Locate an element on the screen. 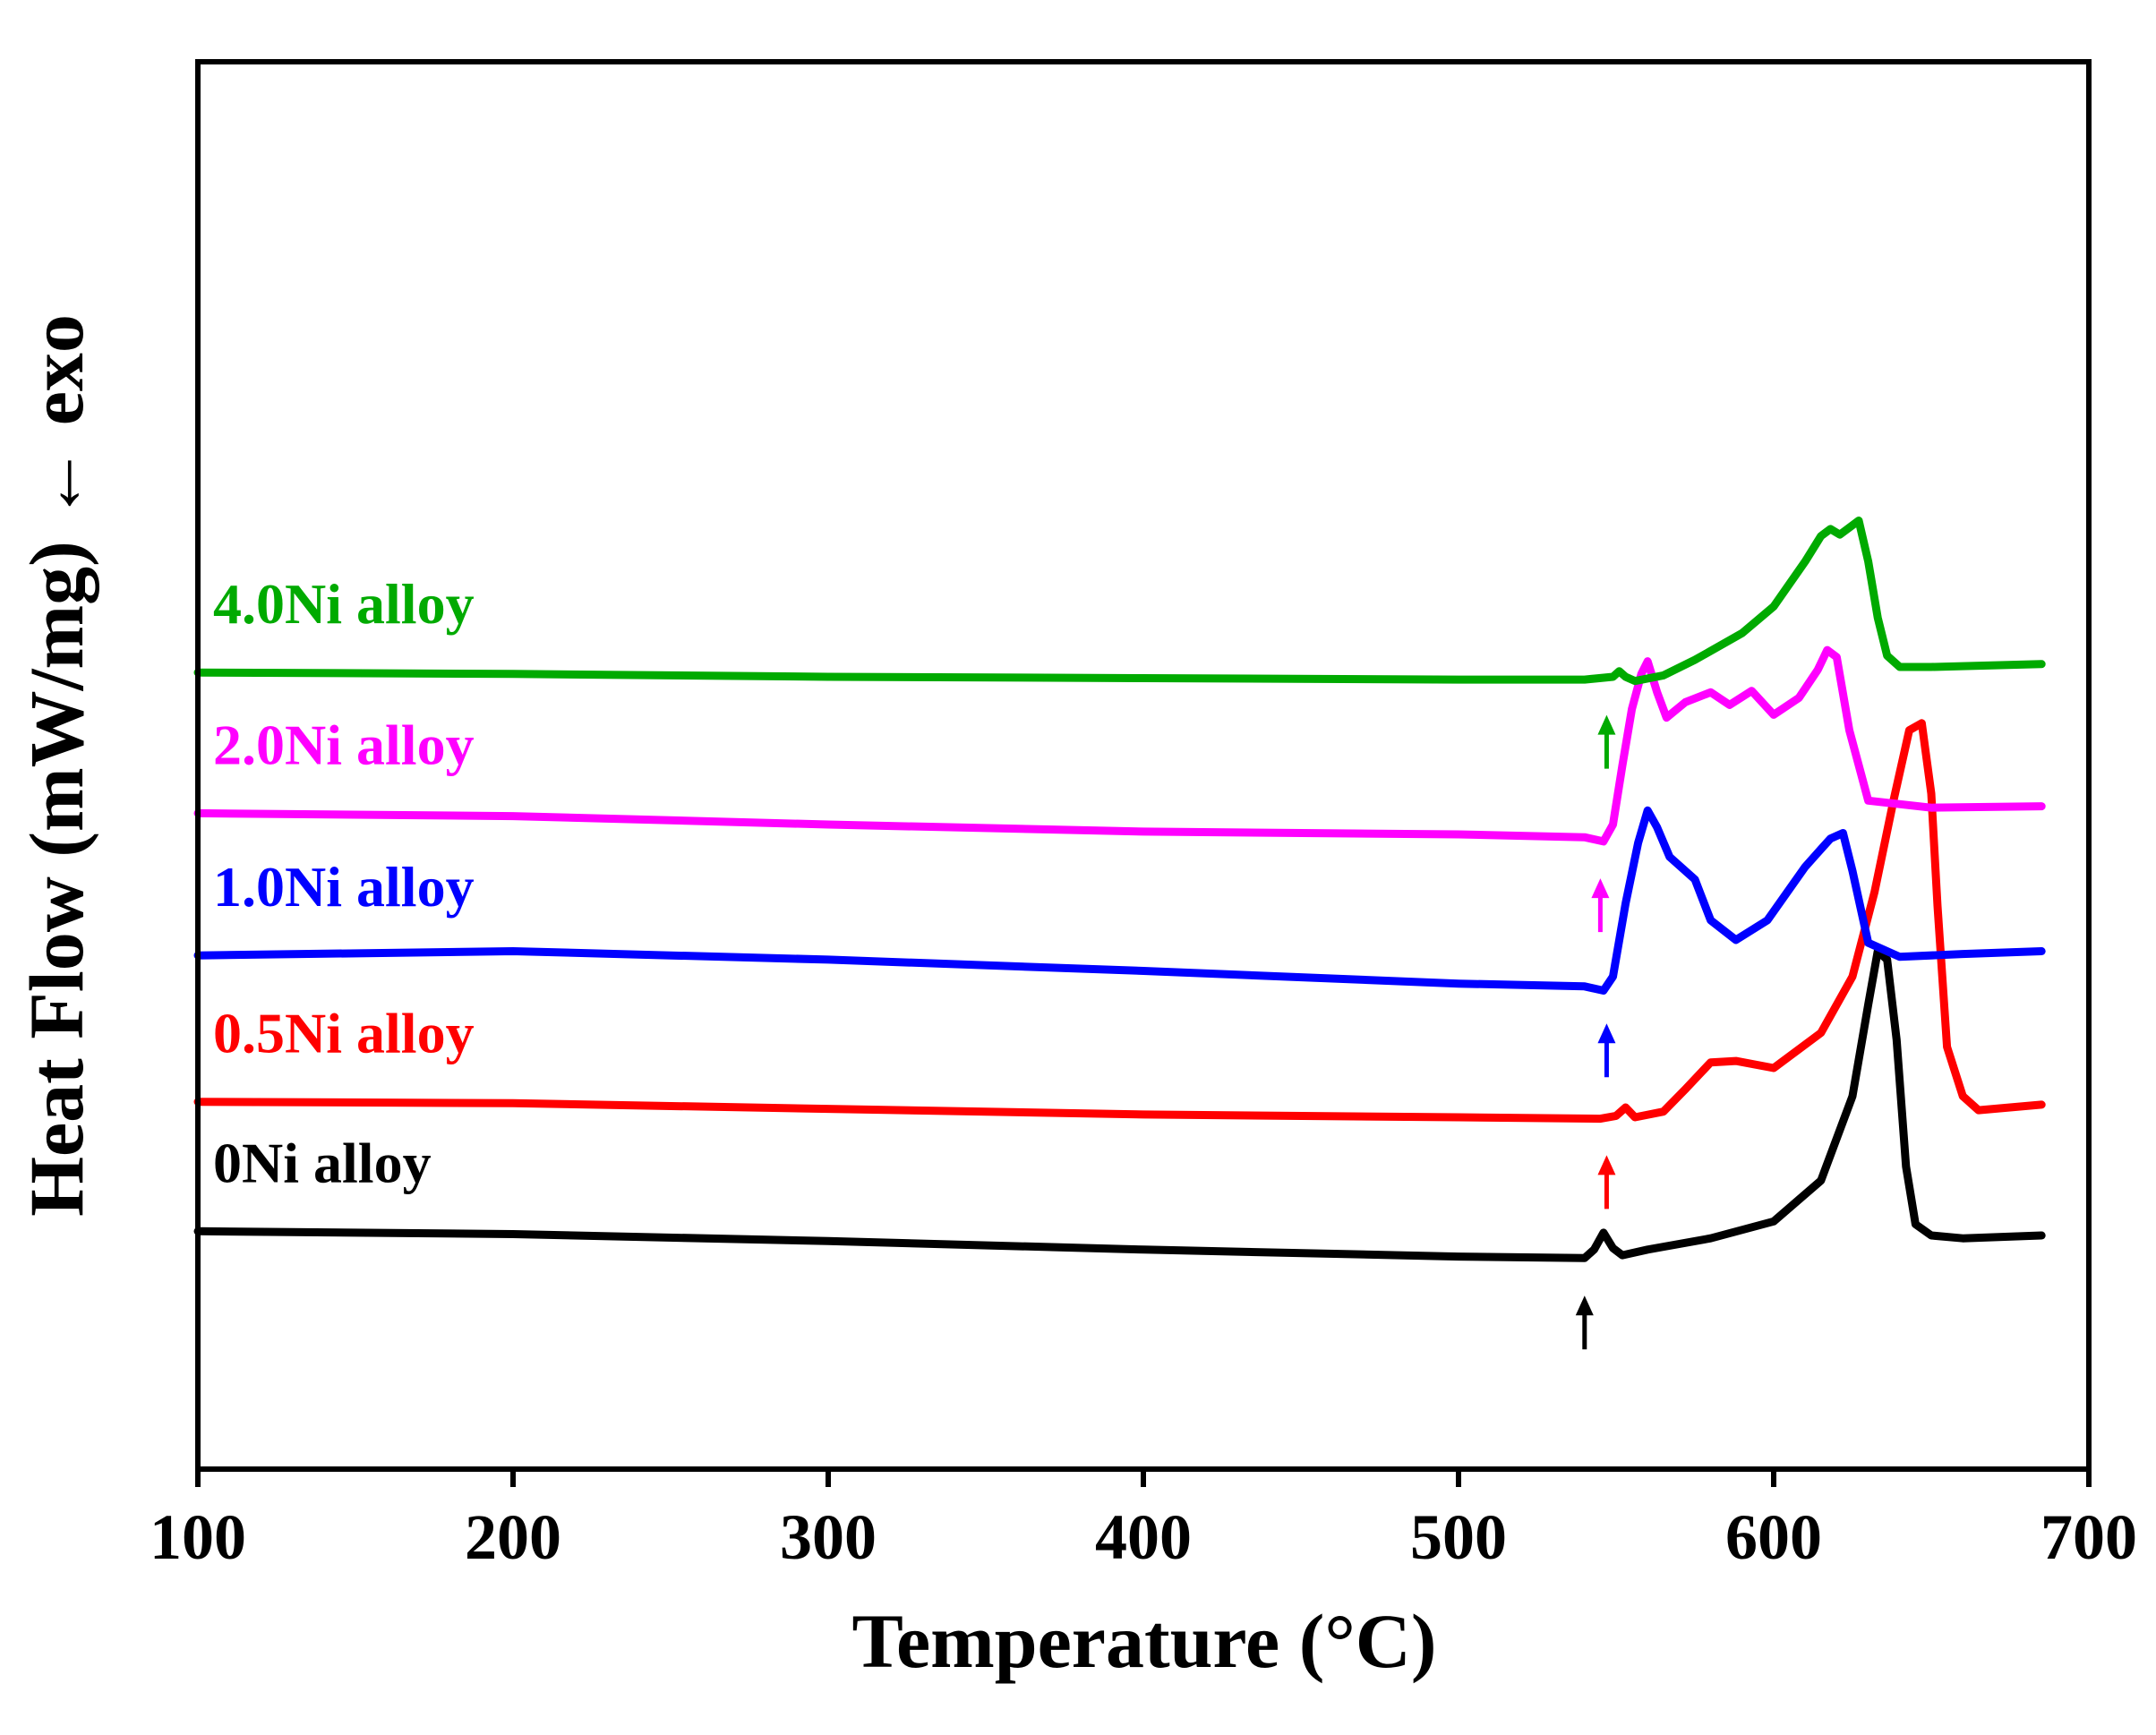 Image resolution: width=2156 pixels, height=1735 pixels. x-ticks: 100 200 300 400 500 600 700 is located at coordinates (1143, 1521).